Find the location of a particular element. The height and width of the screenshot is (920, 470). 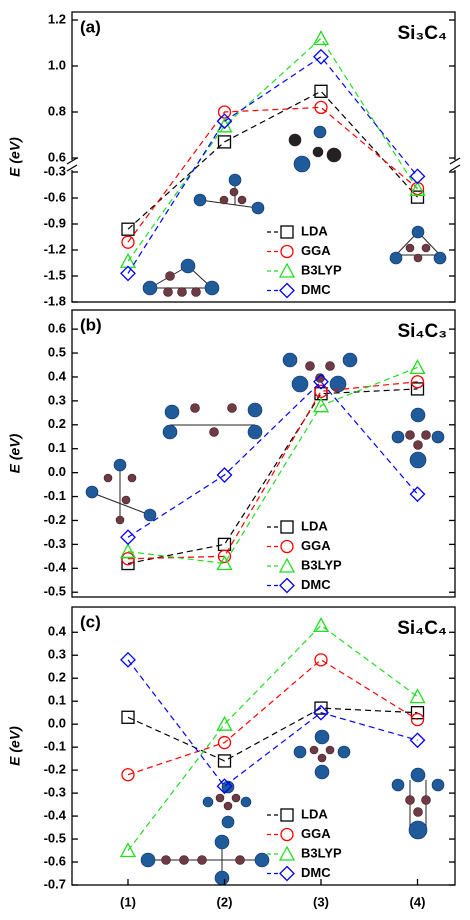

panel-title: Si₄C₃ is located at coordinates (422, 331).